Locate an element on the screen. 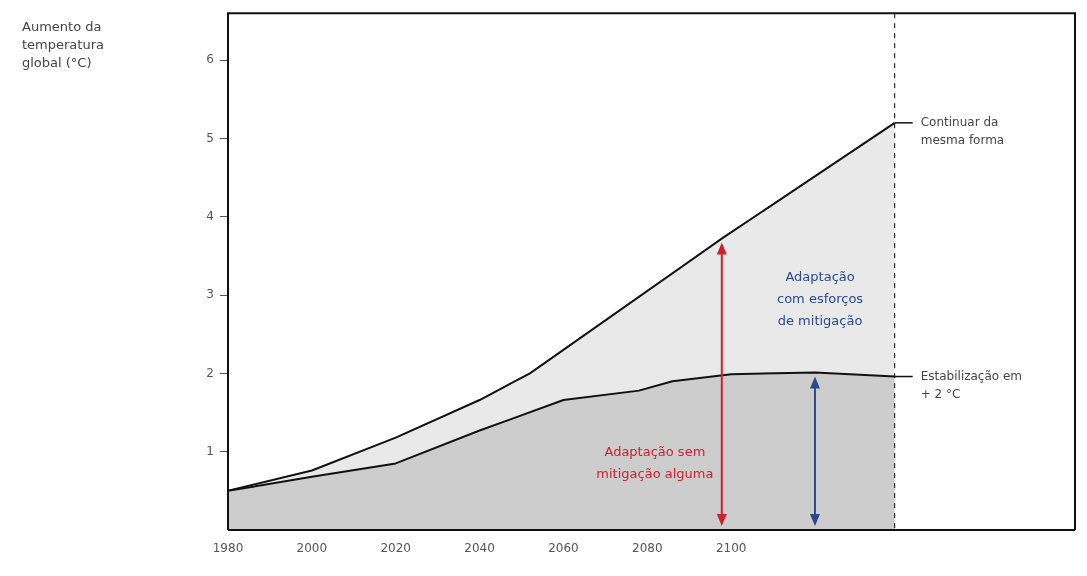 The image size is (1087, 576). x-tick-label: 2060 is located at coordinates (563, 548).